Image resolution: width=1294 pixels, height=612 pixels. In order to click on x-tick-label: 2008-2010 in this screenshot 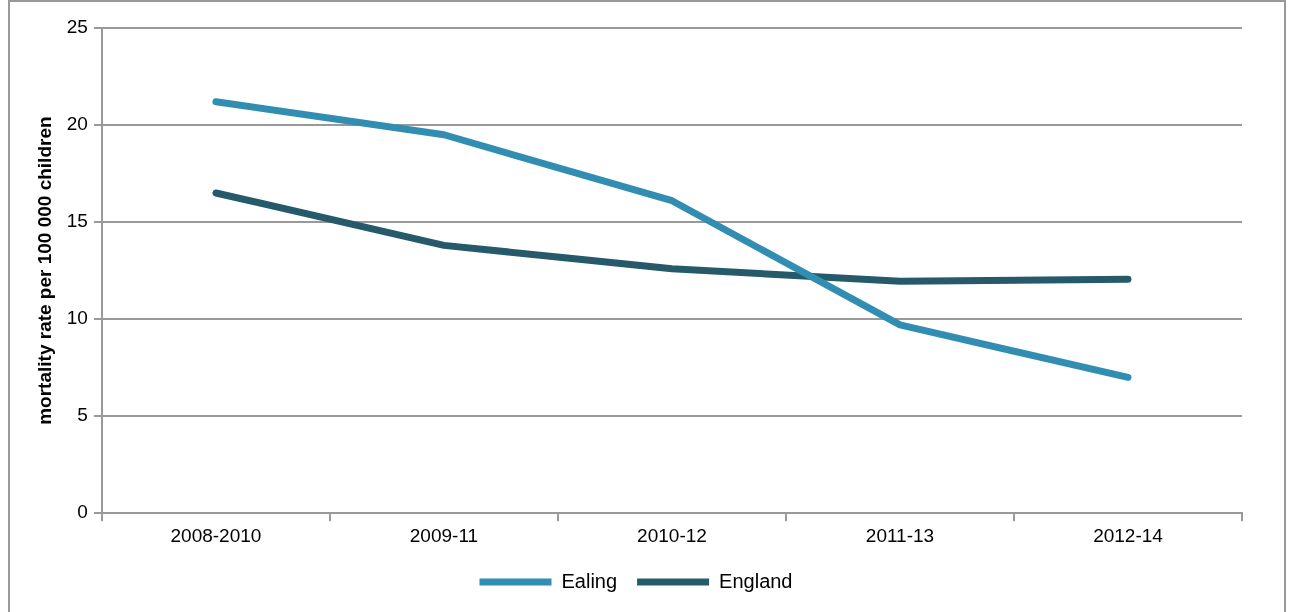, I will do `click(216, 535)`.